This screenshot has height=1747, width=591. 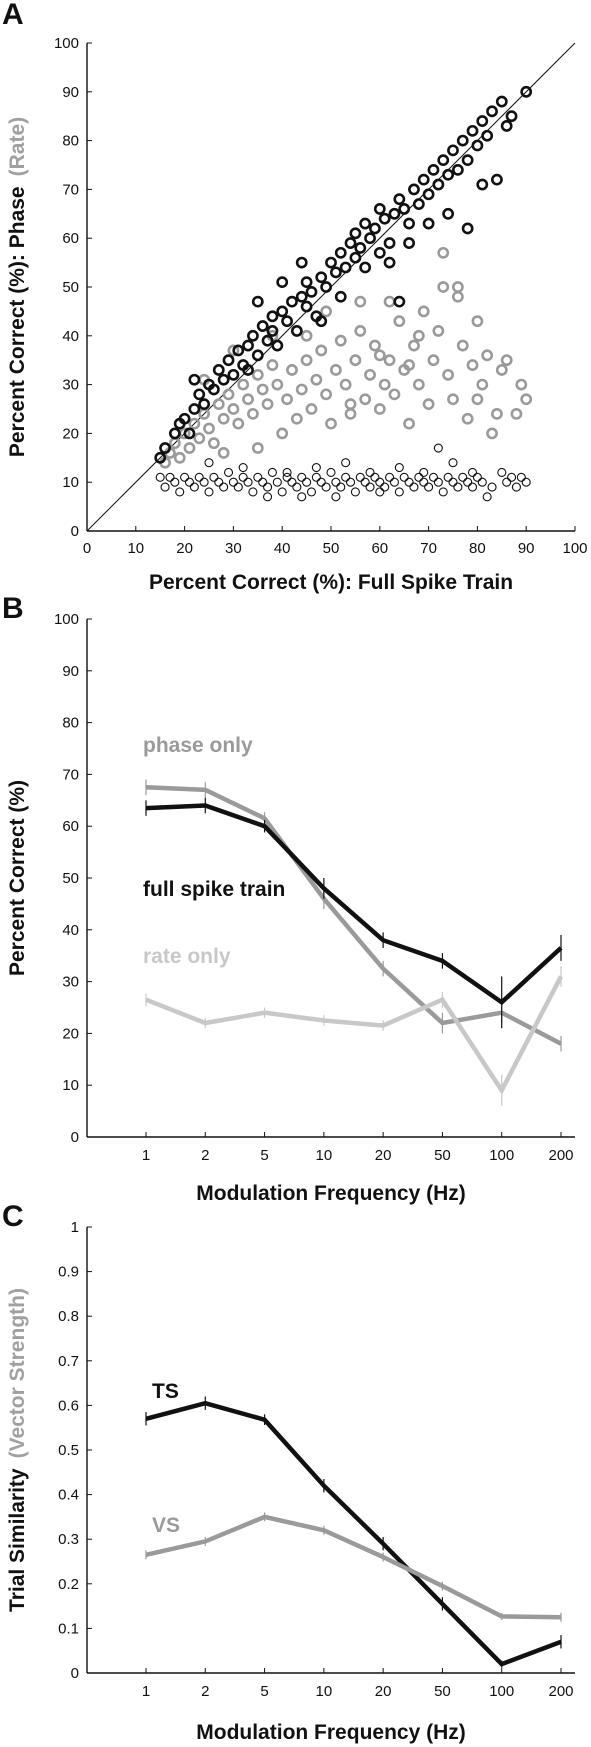 I want to click on y-tick-label: 70, so click(x=70, y=774).